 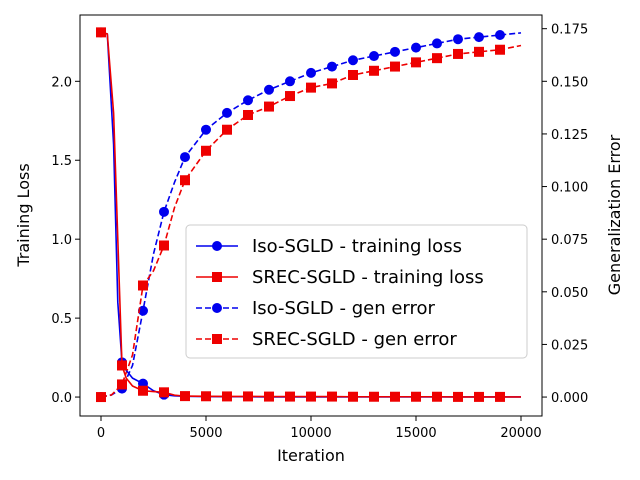 I want to click on x-axis-title: Iteration, so click(x=311, y=455).